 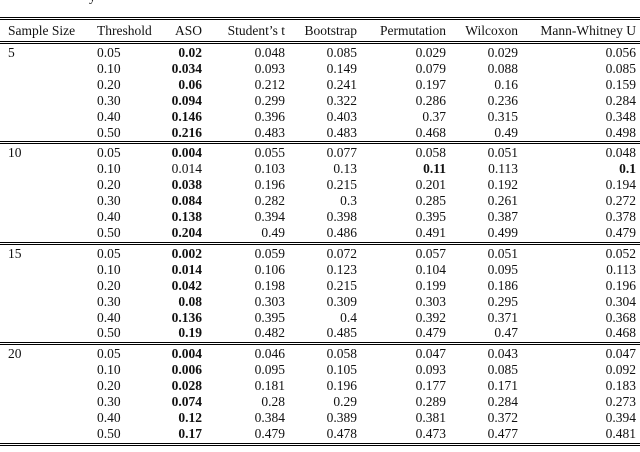 I want to click on table-row: 0.10 0.034 0.093 0.149 0.079 0.088 0.085, so click(x=320, y=69).